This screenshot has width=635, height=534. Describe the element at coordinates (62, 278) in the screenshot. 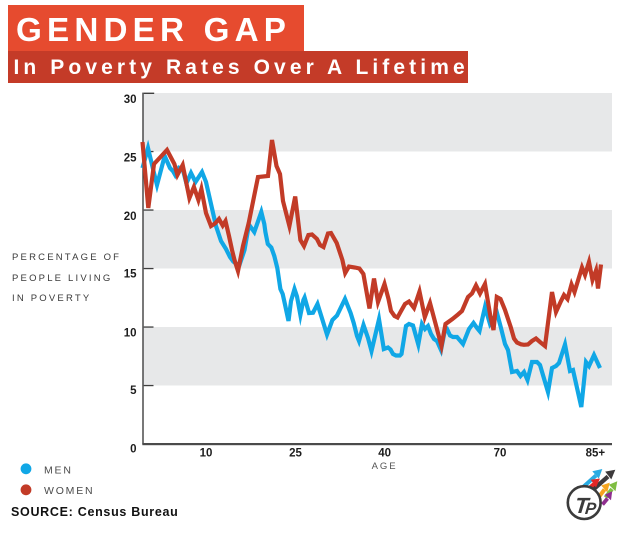

I see `svg-text: PEOPLE LIVING` at that location.